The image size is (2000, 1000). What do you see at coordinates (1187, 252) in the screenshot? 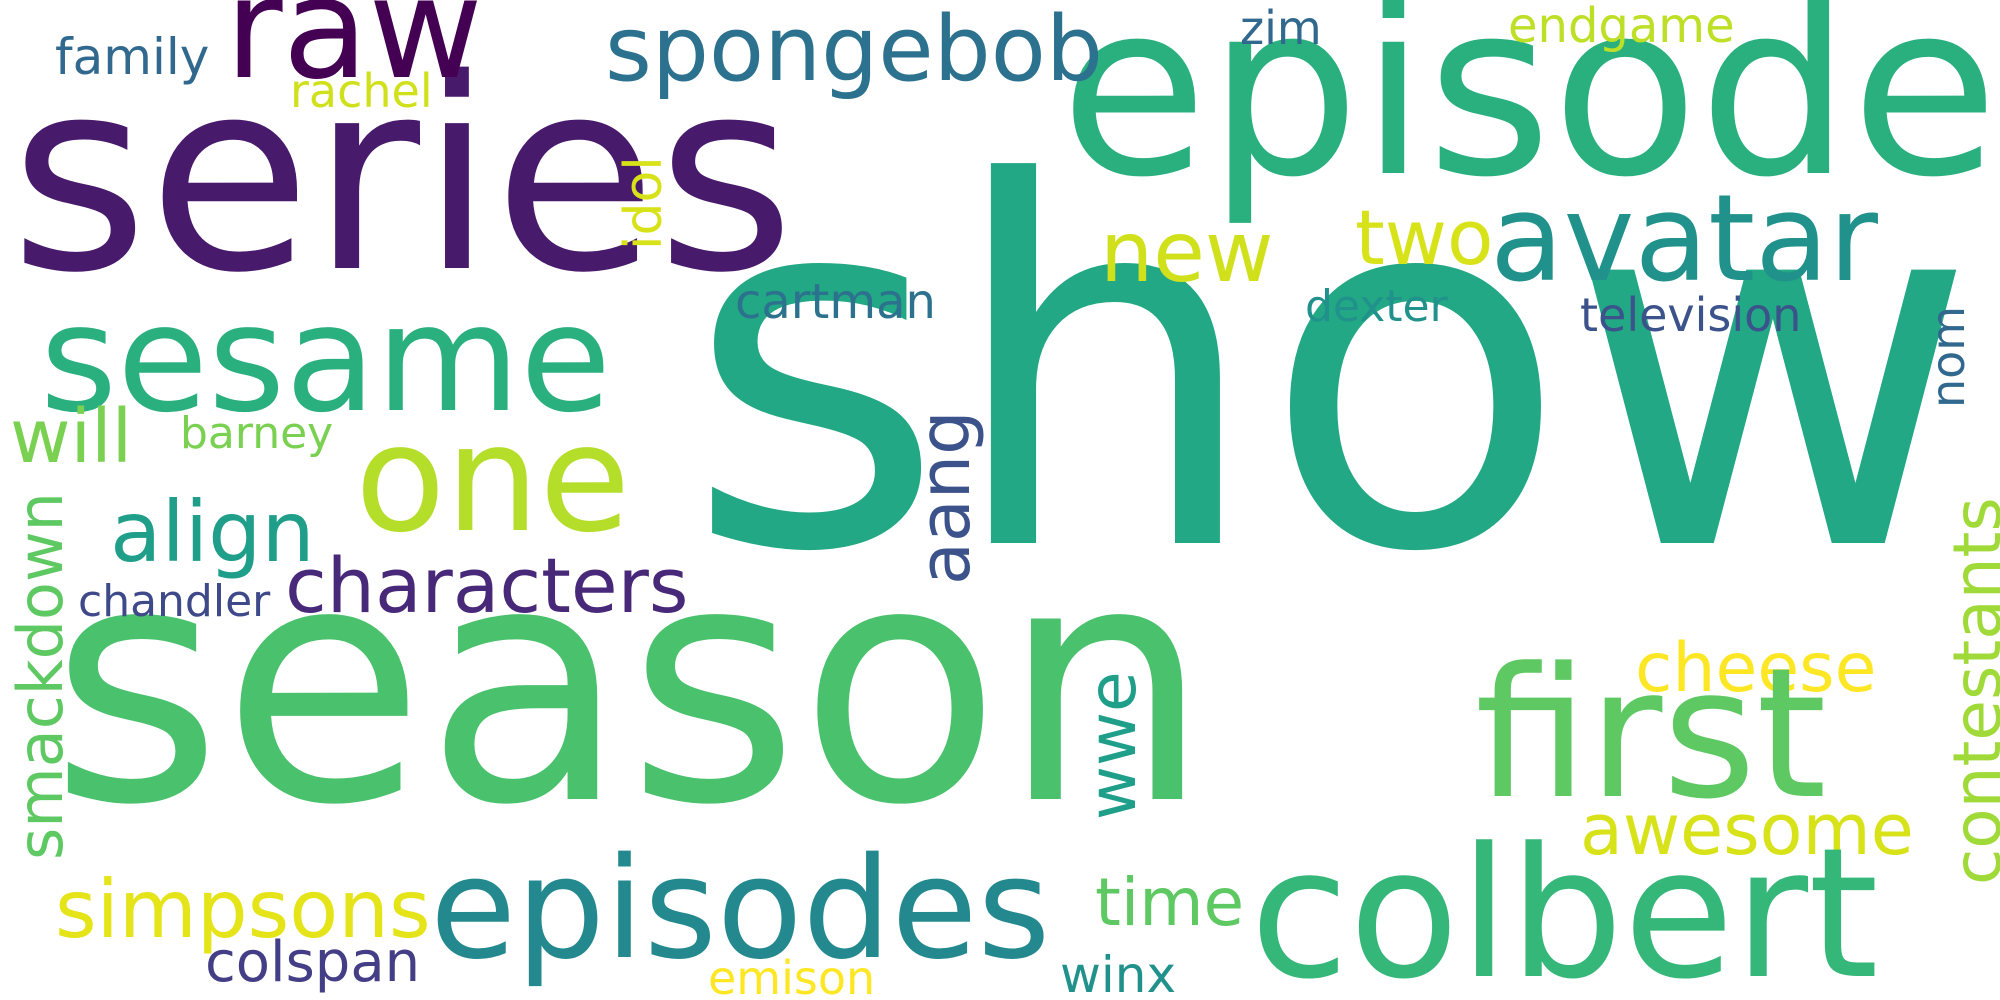
I see `word-new: new` at bounding box center [1187, 252].